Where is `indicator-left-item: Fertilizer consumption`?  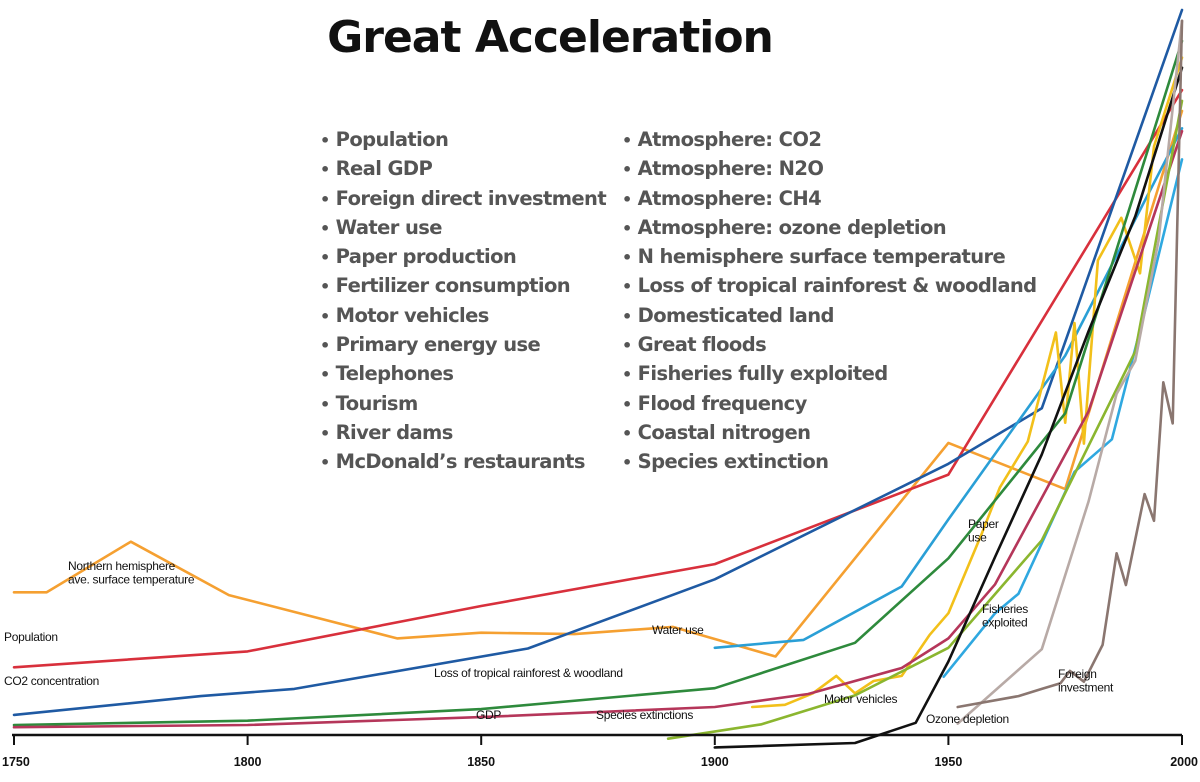
indicator-left-item: Fertilizer consumption is located at coordinates (463, 285).